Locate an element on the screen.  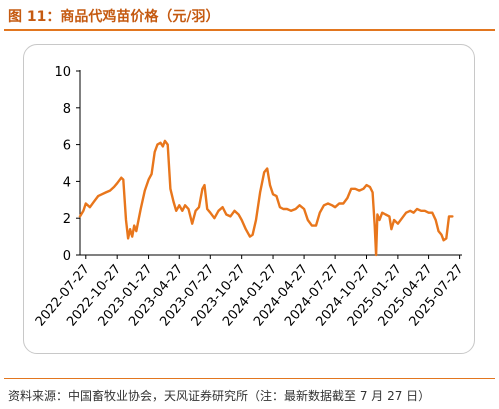
y-tick-label: 8 is located at coordinates (67, 109).